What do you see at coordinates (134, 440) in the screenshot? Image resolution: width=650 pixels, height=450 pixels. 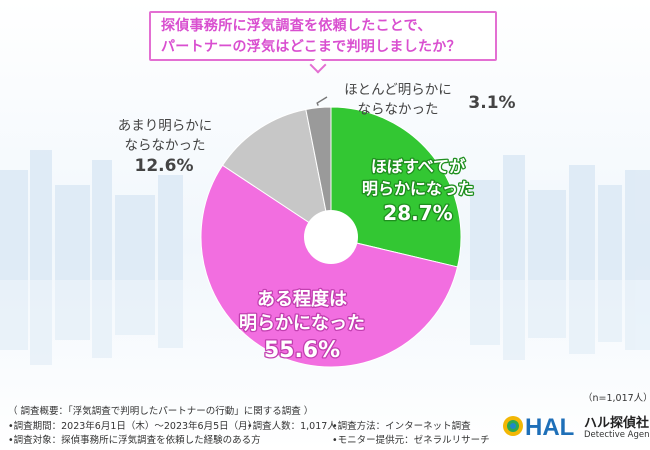 I see `survey-target: •調査対象：探偵事務所に浮気調査を依頼した経験のある方` at bounding box center [134, 440].